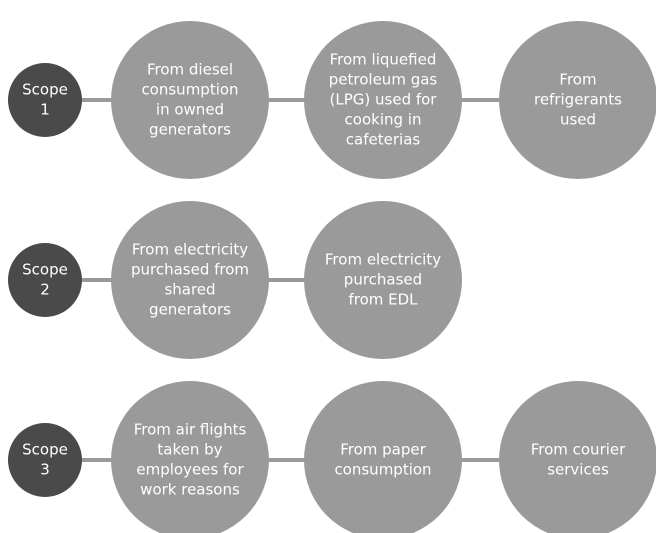 Image resolution: width=656 pixels, height=533 pixels. I want to click on source-text: from EDL, so click(383, 300).